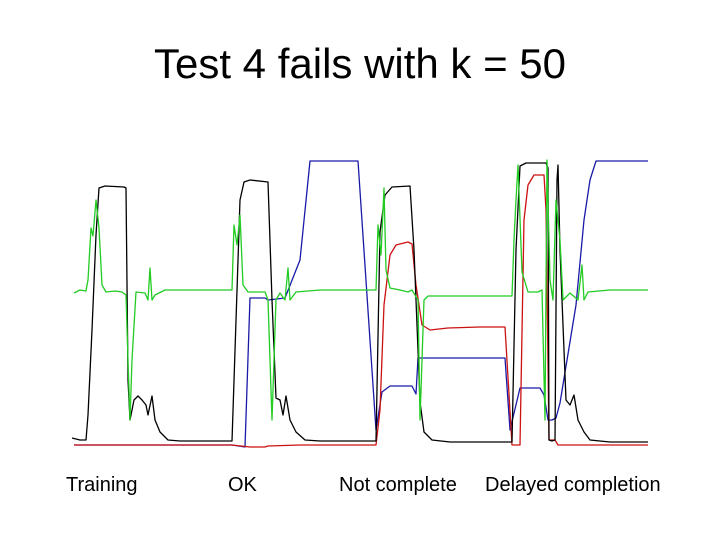 The image size is (720, 540). What do you see at coordinates (360, 63) in the screenshot?
I see `slide-title: Test 4 fails with k = 50` at bounding box center [360, 63].